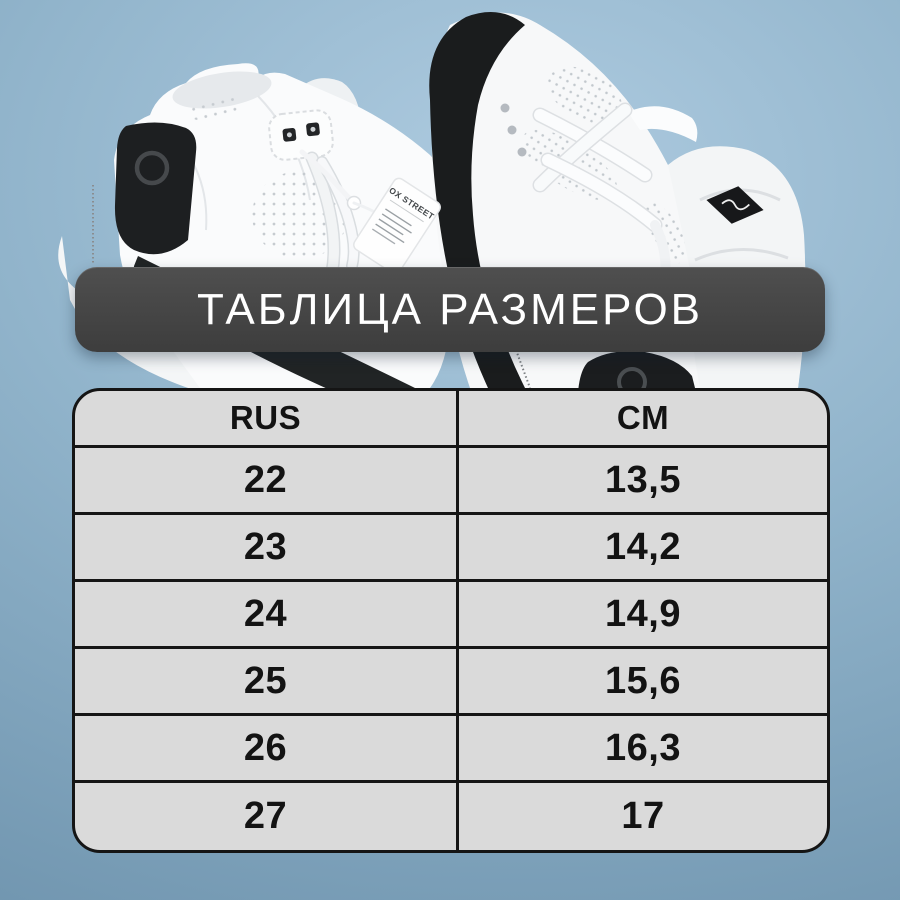  Describe the element at coordinates (152, 168) in the screenshot. I see `ring-logo-icon` at that location.